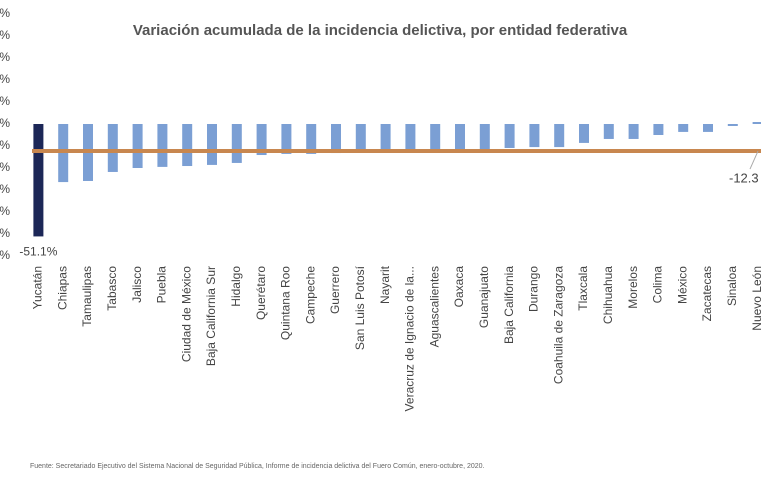 The height and width of the screenshot is (492, 761). I want to click on x-tick-label: Aguascalientes, so click(434, 306).